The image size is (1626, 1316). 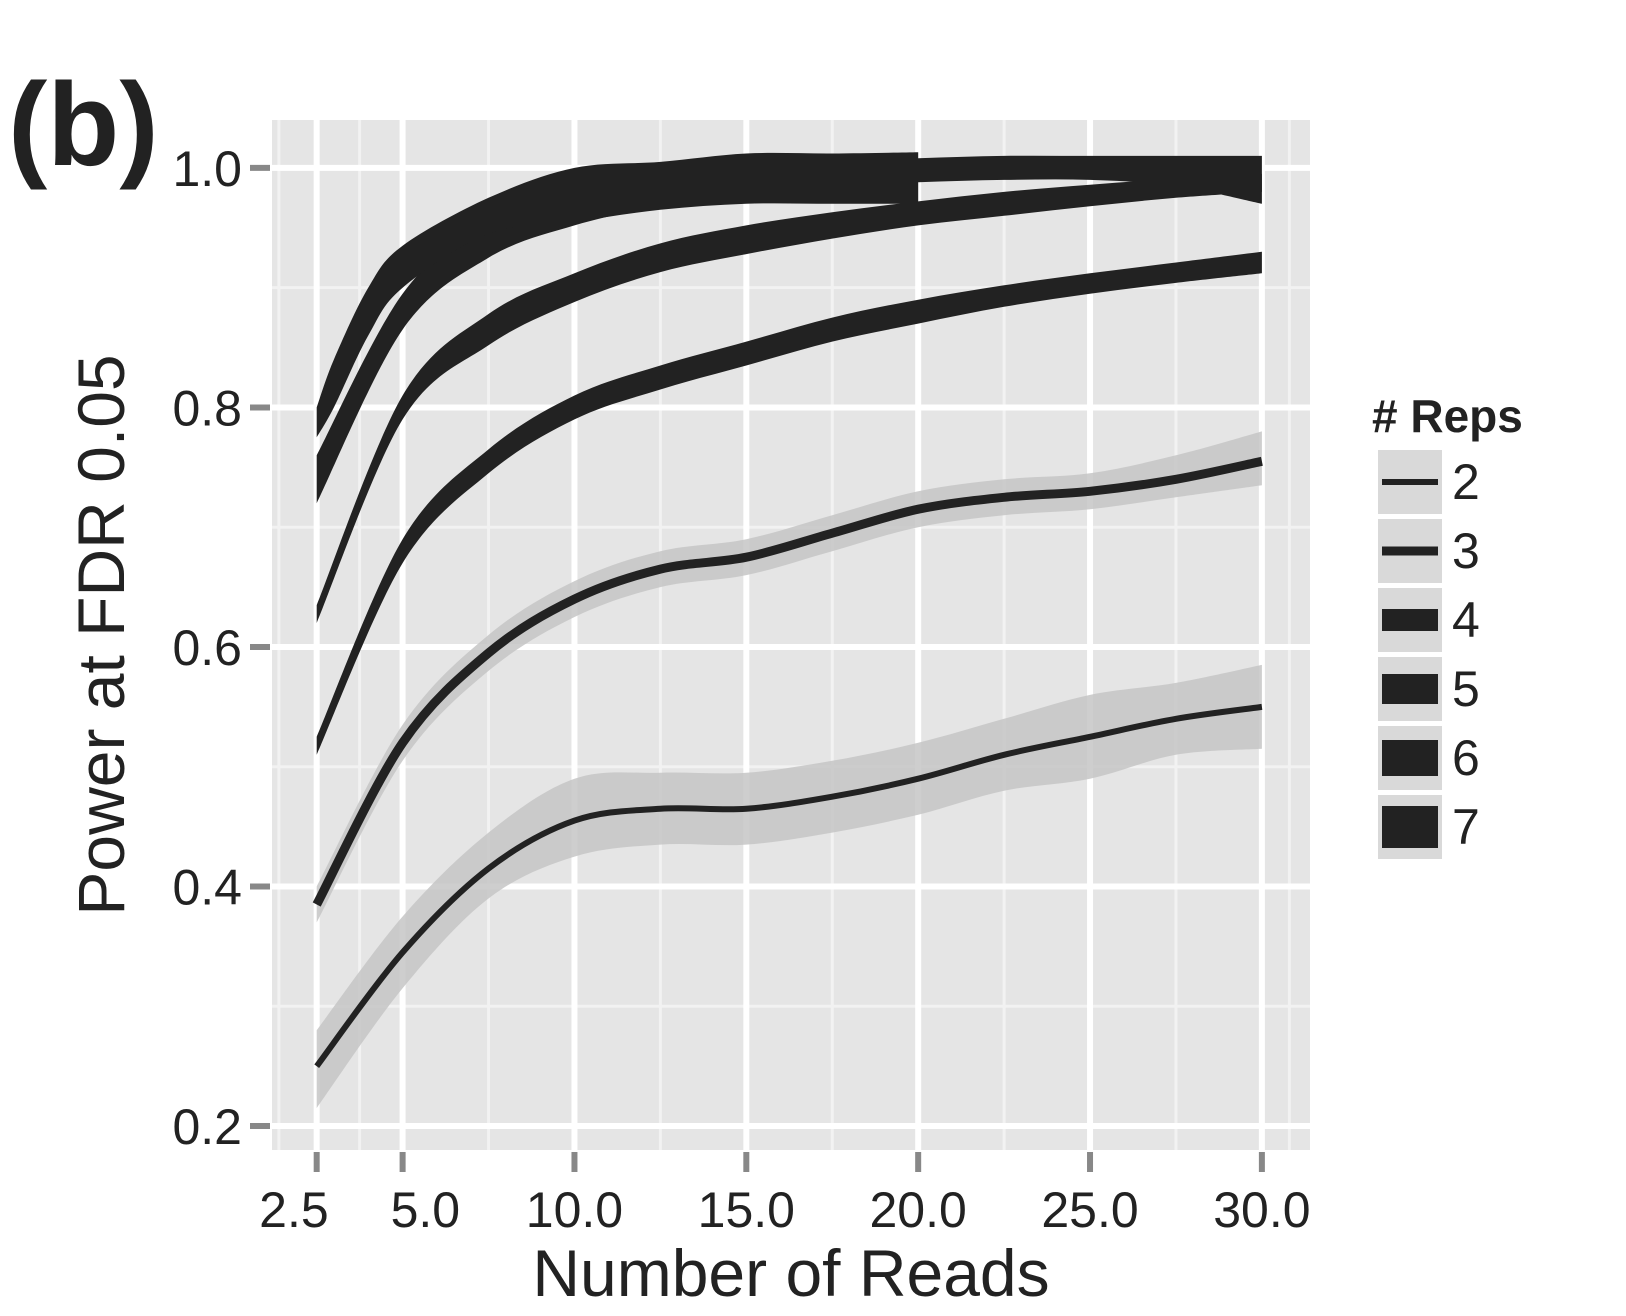 I want to click on legend-label-2: 2, so click(x=1466, y=482).